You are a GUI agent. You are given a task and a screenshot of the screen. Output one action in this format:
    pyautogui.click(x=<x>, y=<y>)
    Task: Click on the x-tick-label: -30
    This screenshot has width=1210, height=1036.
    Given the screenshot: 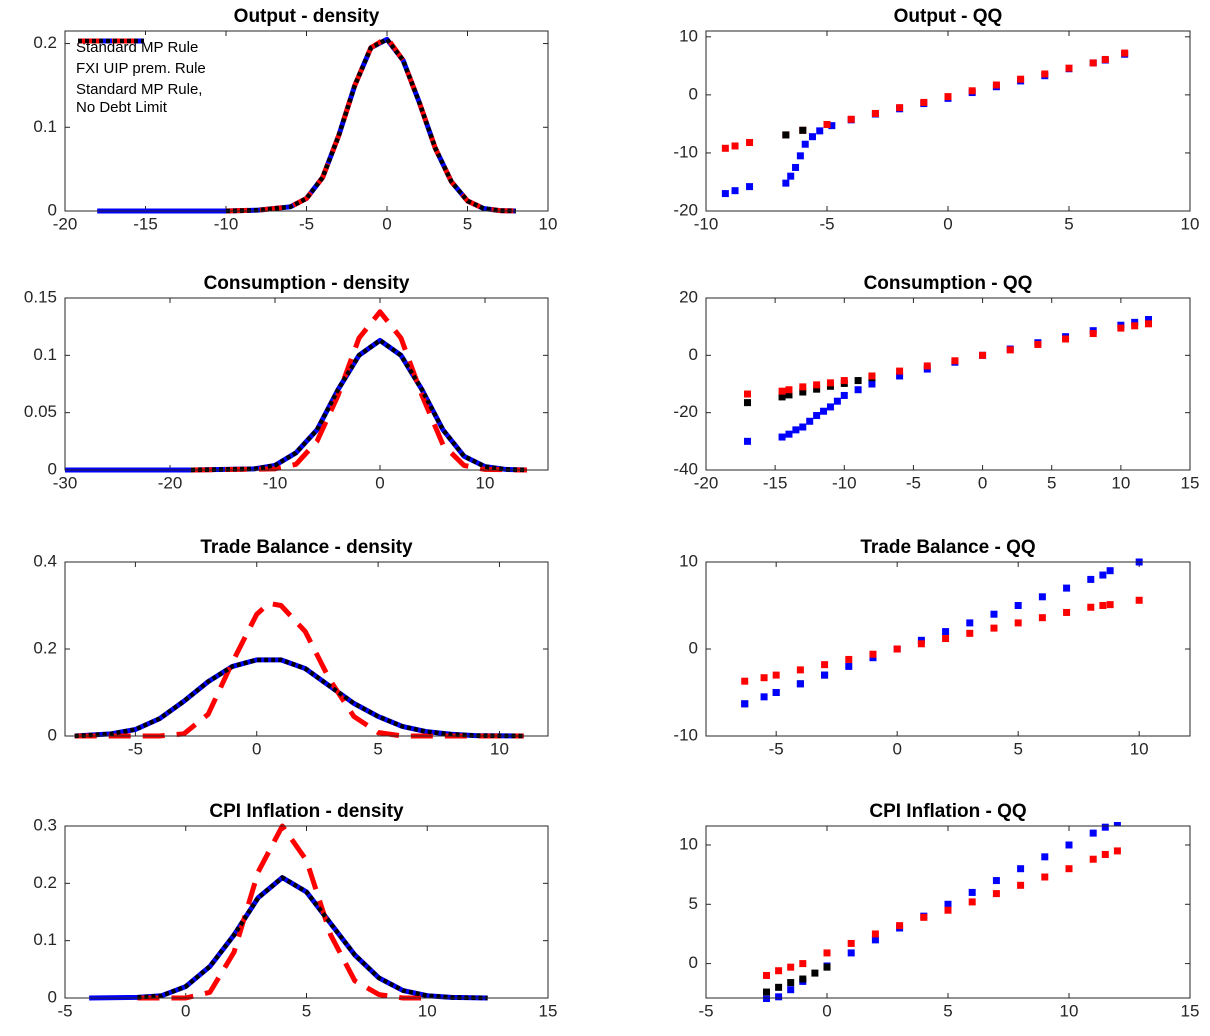 What is the action you would take?
    pyautogui.click(x=65, y=482)
    